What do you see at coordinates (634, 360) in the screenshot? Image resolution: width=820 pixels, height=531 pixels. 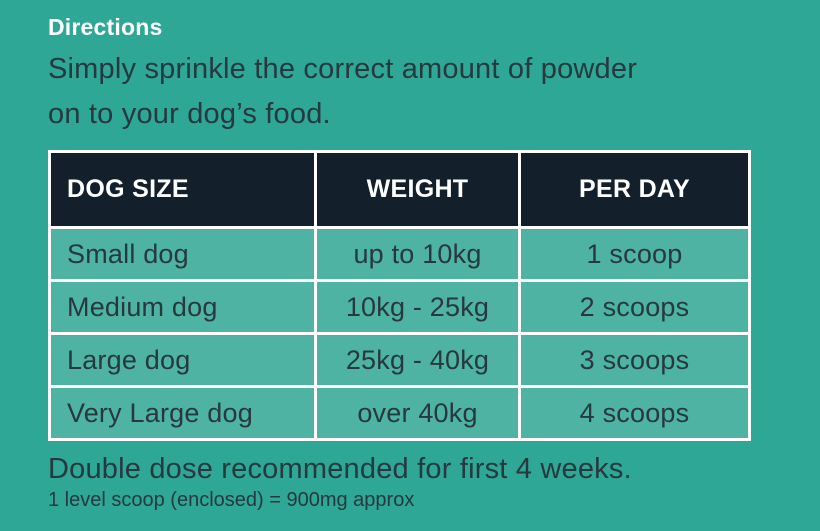 I see `per-day-cell: 3 scoops` at bounding box center [634, 360].